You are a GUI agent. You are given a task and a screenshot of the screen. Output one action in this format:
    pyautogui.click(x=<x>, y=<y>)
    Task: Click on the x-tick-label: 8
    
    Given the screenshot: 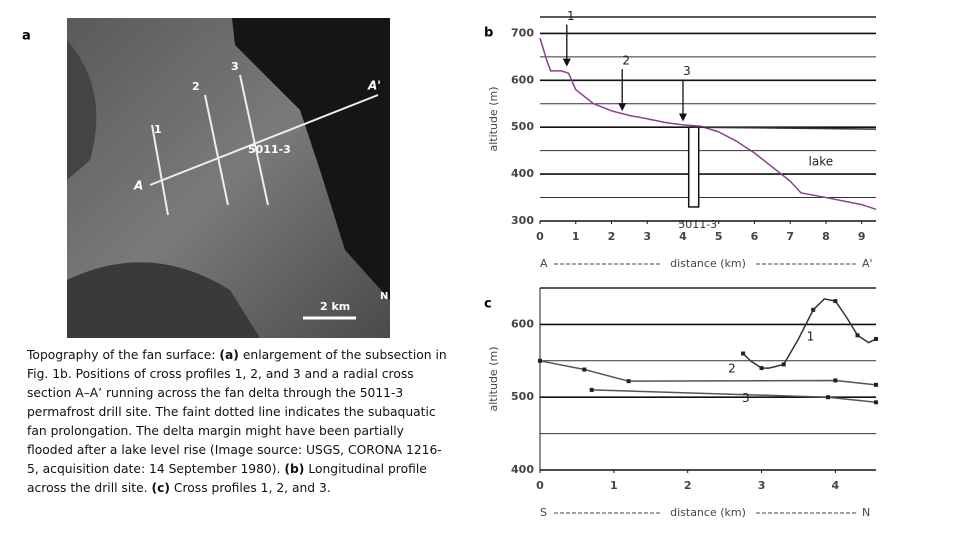 What is the action you would take?
    pyautogui.click(x=826, y=236)
    